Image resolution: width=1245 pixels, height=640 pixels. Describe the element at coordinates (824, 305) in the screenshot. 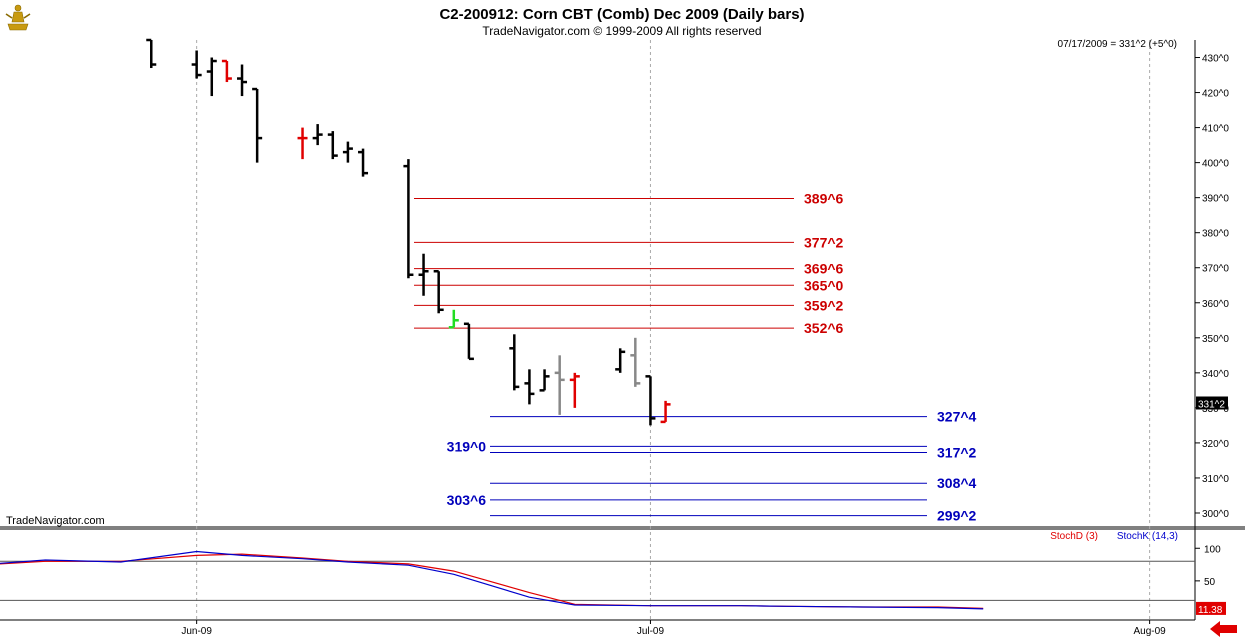

I see `price-level-label: 359^2` at that location.